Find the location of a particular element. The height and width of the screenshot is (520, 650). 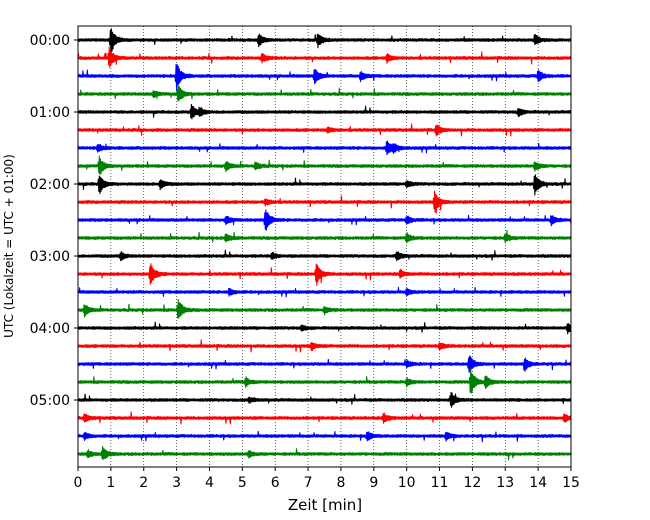

x-tick-label: 10 is located at coordinates (407, 483).